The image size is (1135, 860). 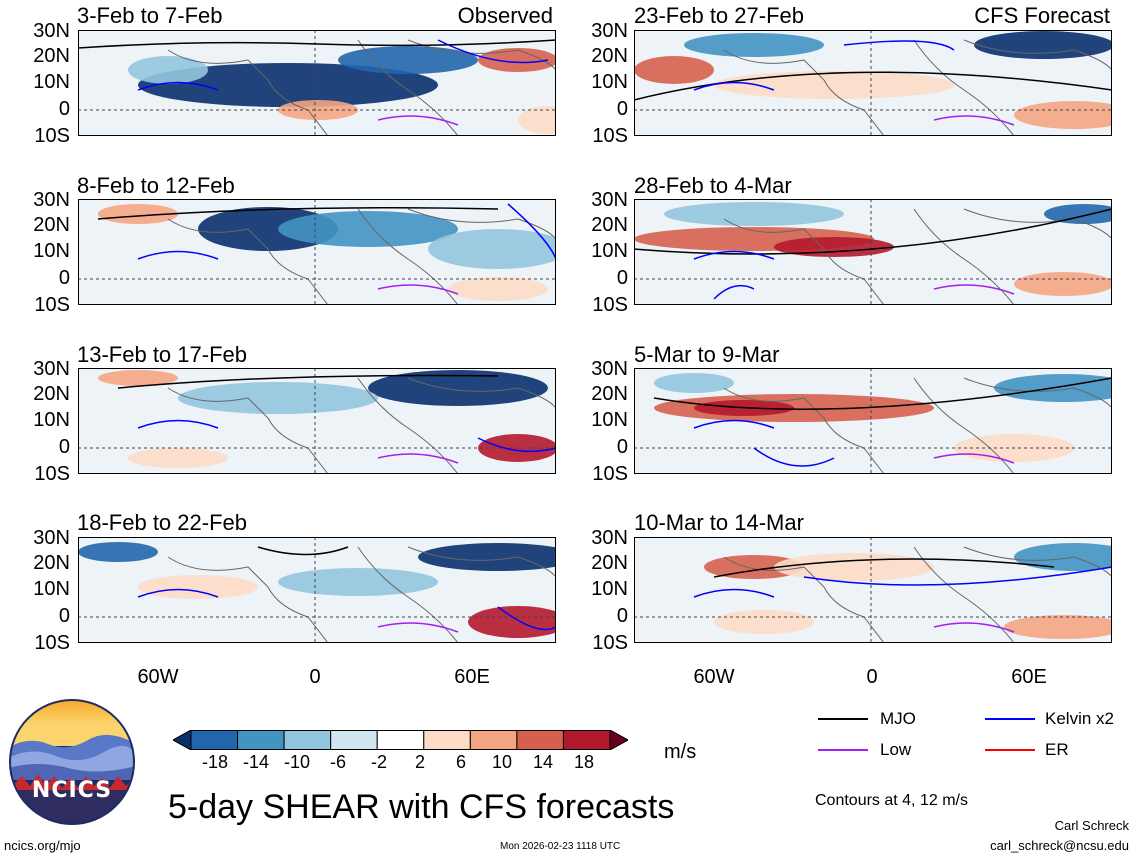 I want to click on main-title: 5-day SHEAR with CFS forecasts, so click(x=421, y=807).